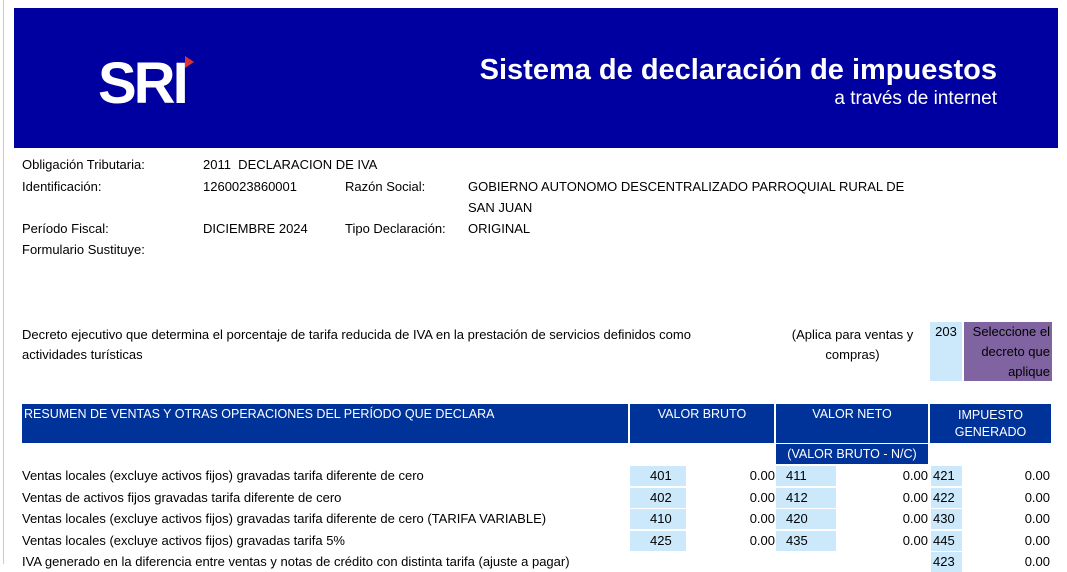 Image resolution: width=1067 pixels, height=572 pixels. What do you see at coordinates (82, 354) in the screenshot?
I see `decreto-text-cont: actividades turísticas` at bounding box center [82, 354].